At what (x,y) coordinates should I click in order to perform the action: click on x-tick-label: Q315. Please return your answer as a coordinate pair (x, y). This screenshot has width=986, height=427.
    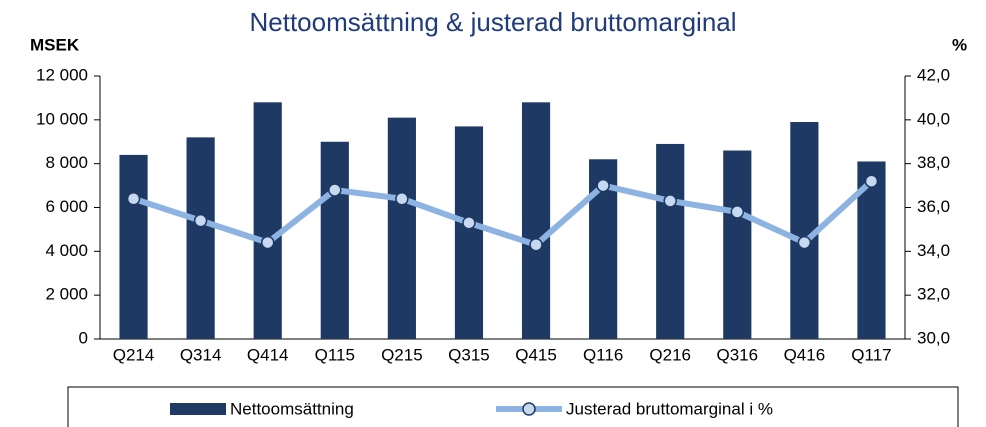
    Looking at the image, I should click on (469, 354).